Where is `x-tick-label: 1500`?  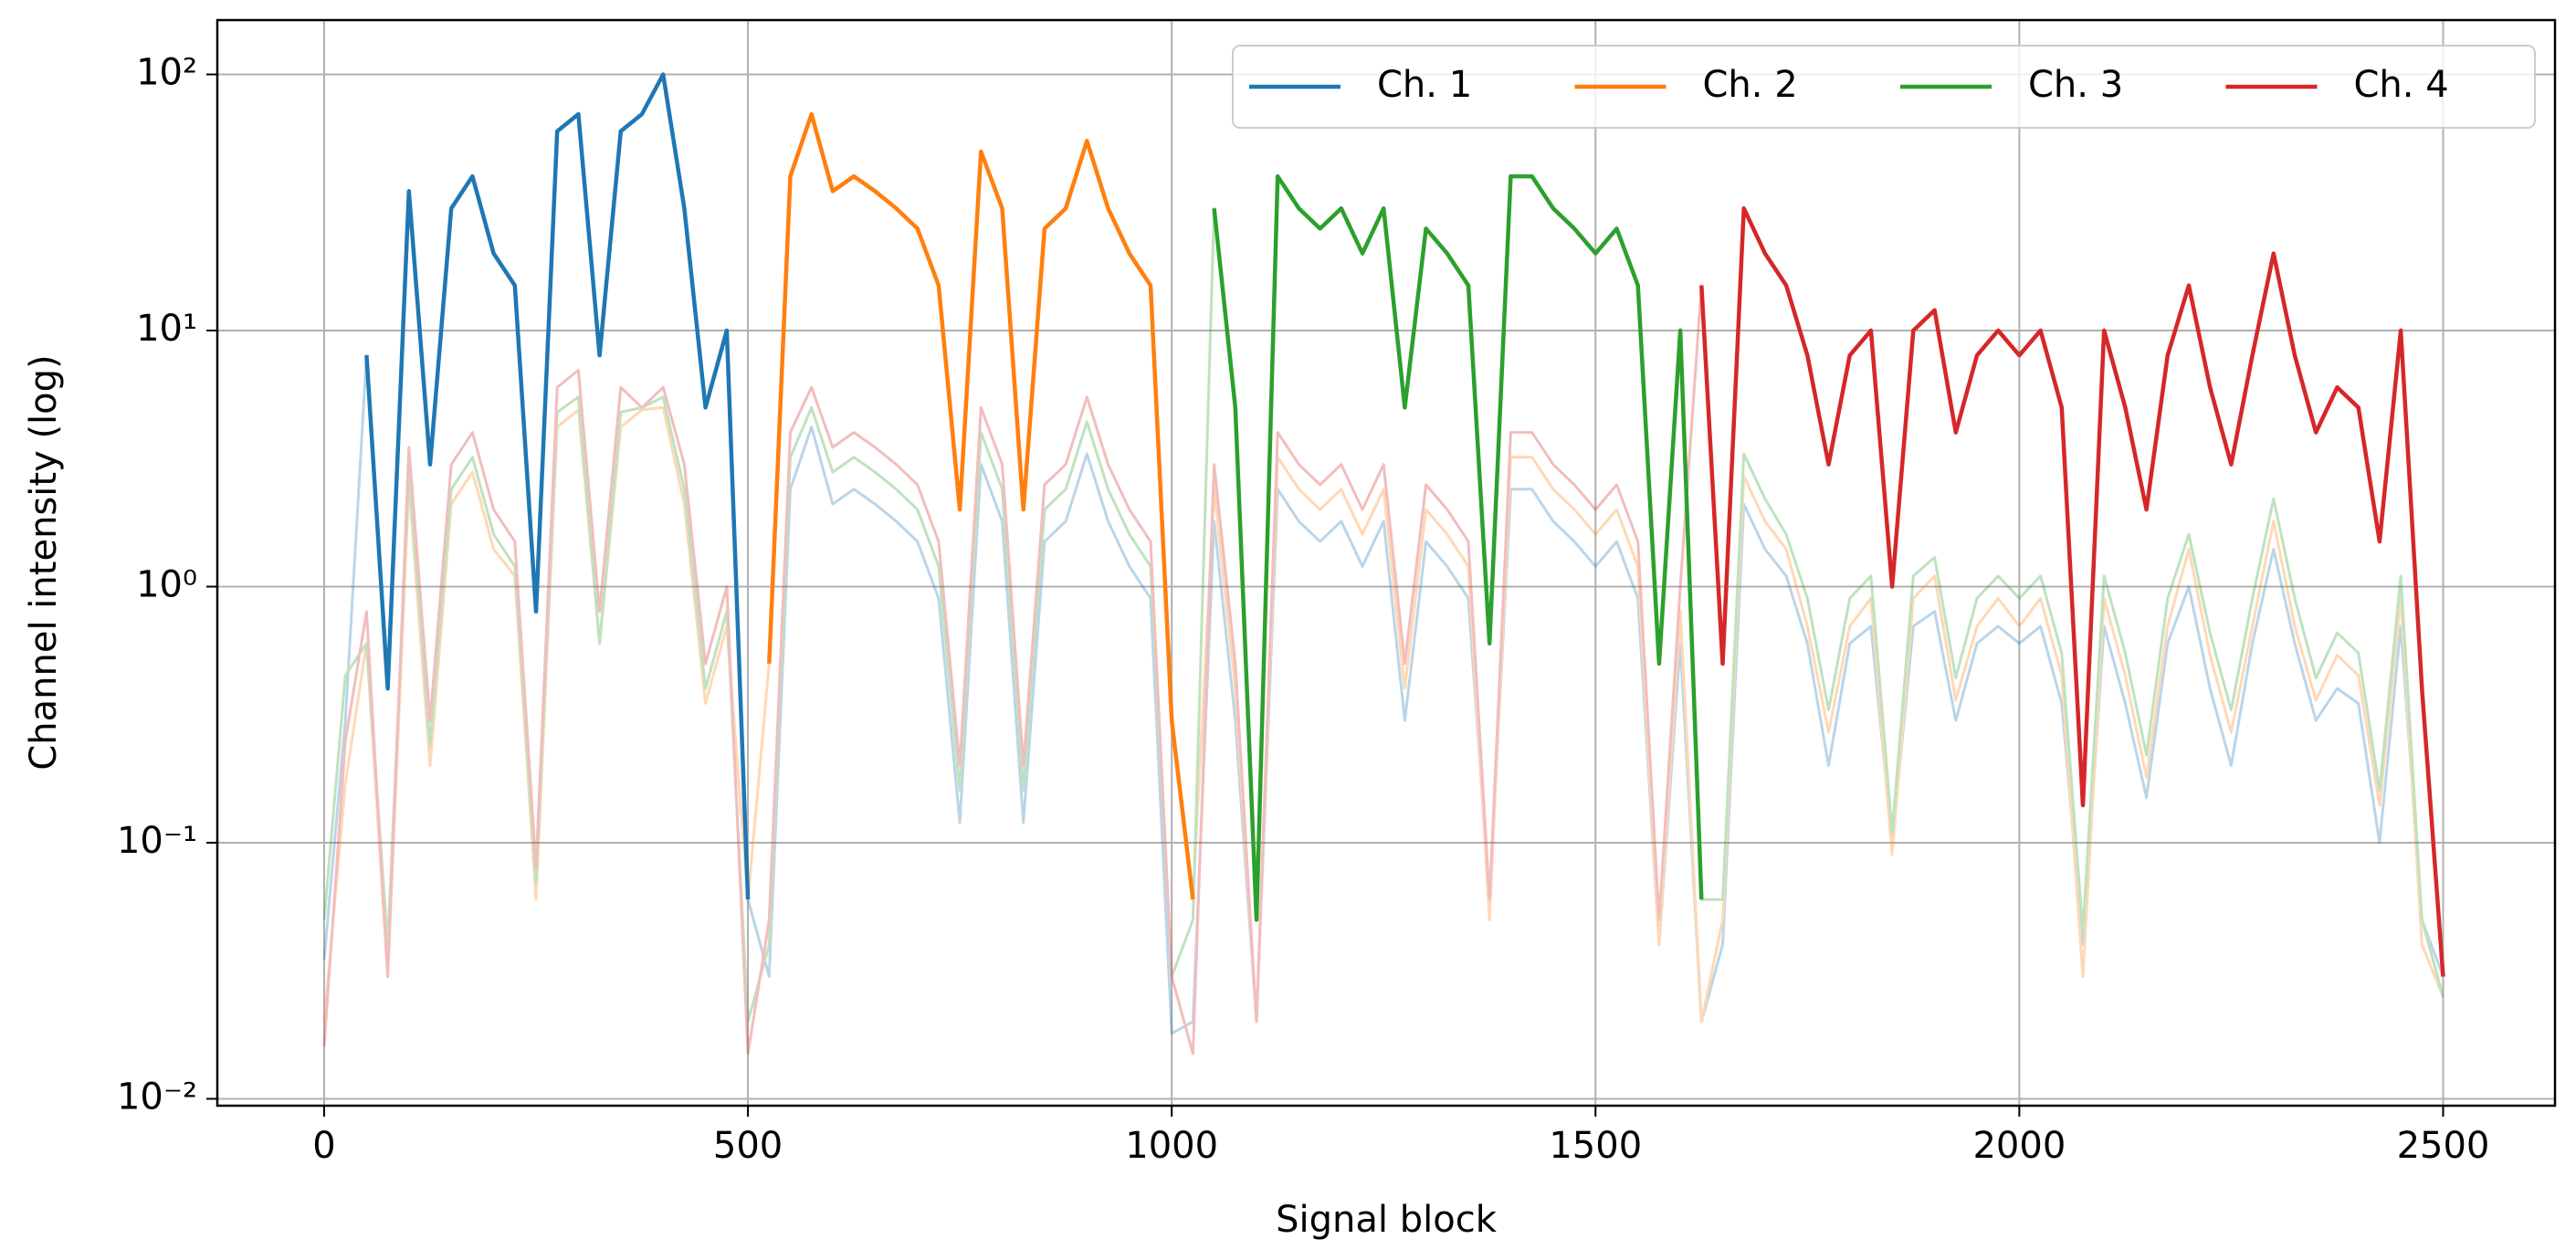
x-tick-label: 1500 is located at coordinates (1595, 1146).